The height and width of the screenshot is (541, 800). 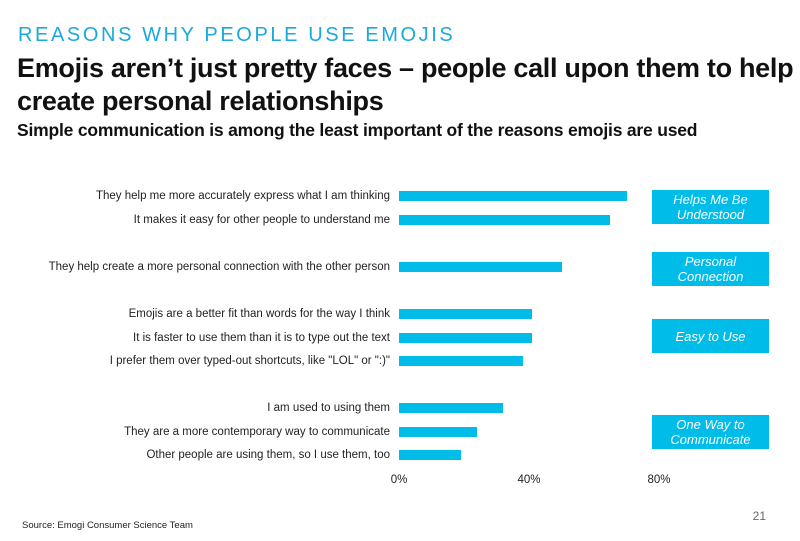 I want to click on group-label: Easy to Use, so click(x=710, y=336).